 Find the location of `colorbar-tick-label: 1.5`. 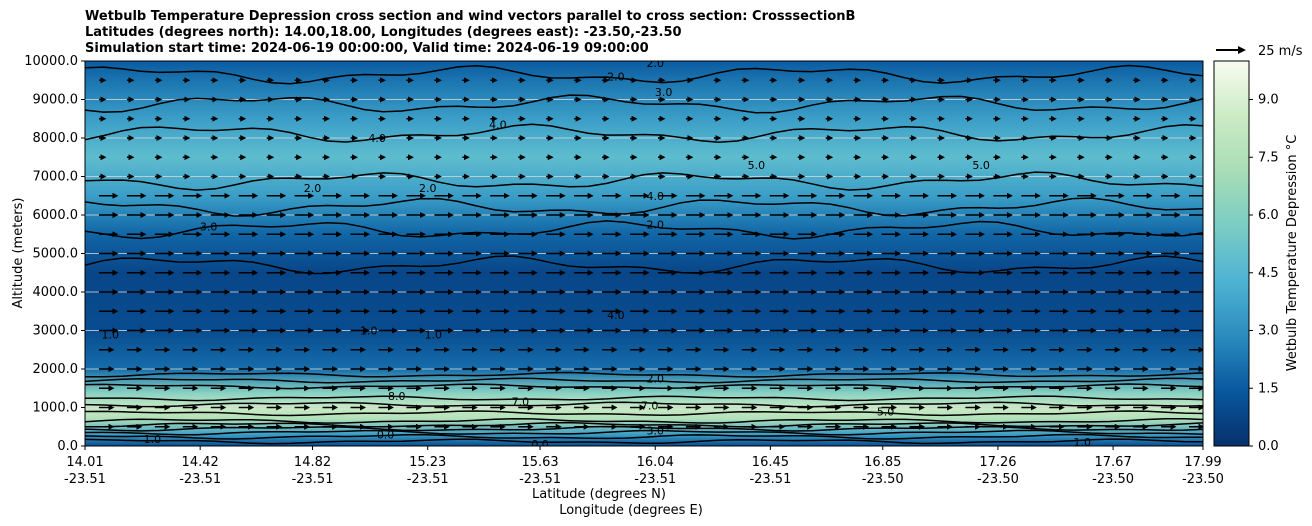

colorbar-tick-label: 1.5 is located at coordinates (1268, 388).